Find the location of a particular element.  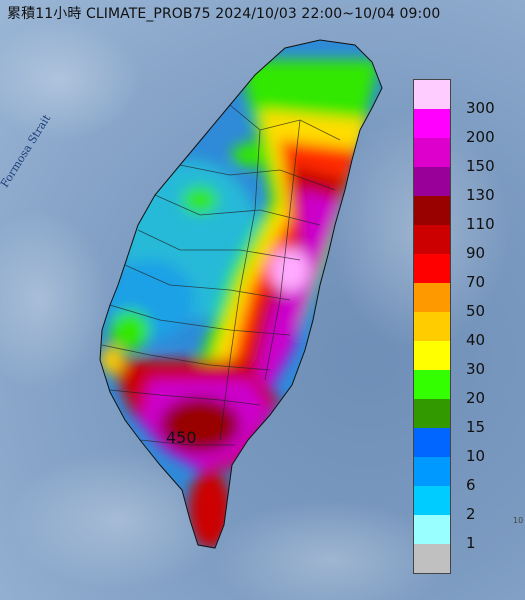

legend-label: 200 is located at coordinates (480, 137).